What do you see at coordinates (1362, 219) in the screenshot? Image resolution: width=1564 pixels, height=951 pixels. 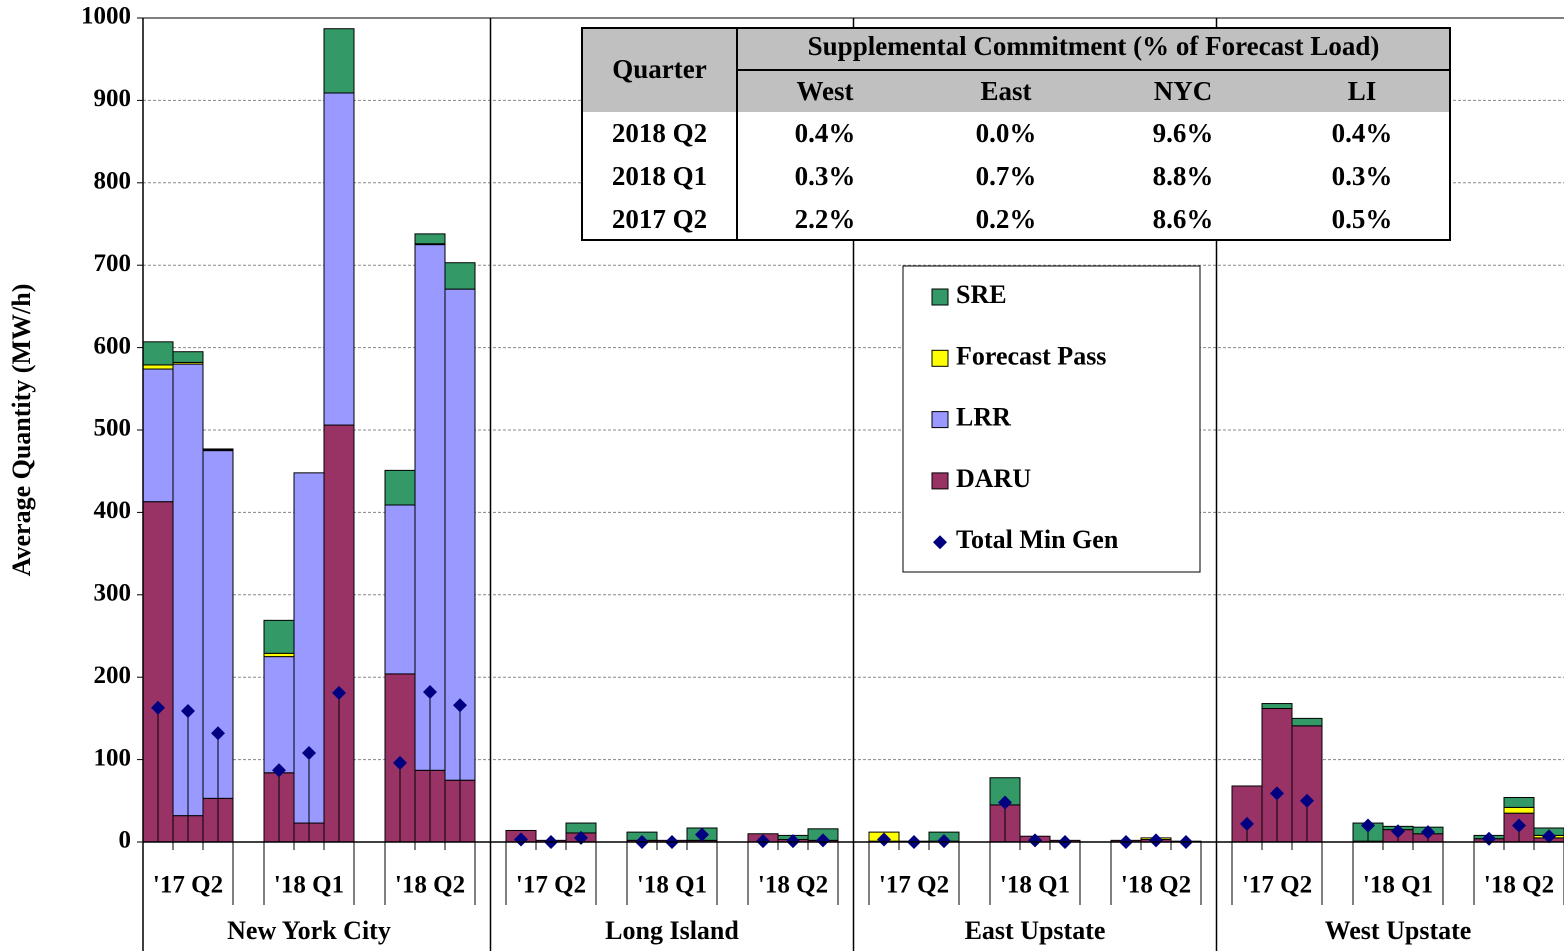 I see `table-cell: 0.5%` at bounding box center [1362, 219].